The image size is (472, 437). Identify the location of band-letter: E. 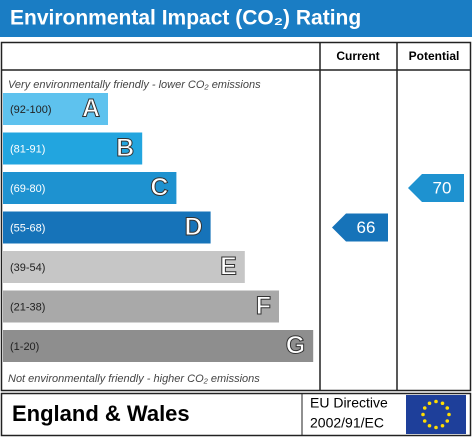
(228, 267).